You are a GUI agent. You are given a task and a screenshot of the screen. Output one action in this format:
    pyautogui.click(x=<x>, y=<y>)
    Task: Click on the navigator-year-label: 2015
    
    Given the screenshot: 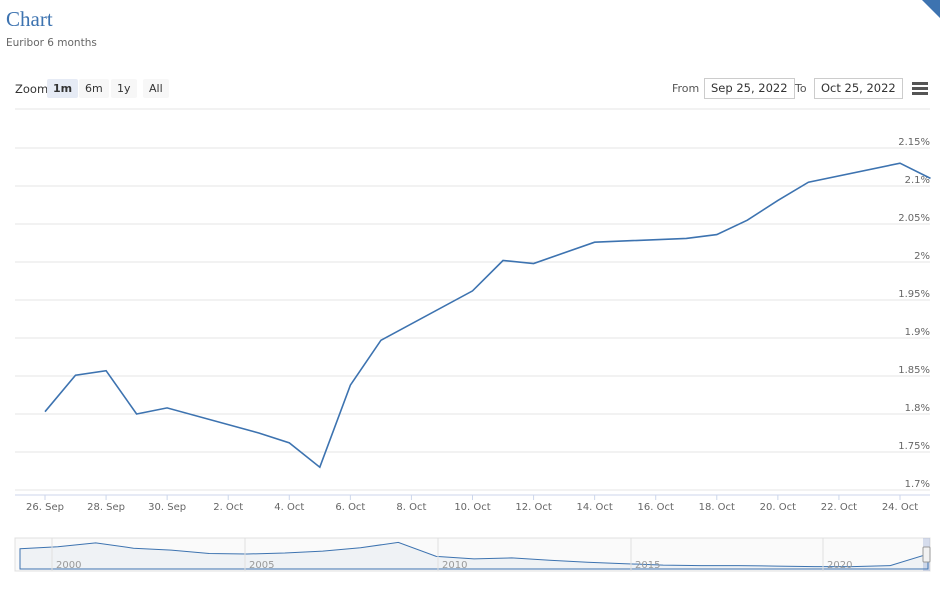 What is the action you would take?
    pyautogui.click(x=647, y=565)
    